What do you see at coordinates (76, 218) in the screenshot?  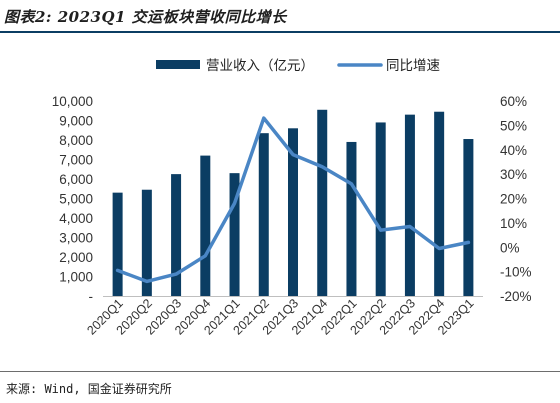 I see `left-tick-label: 4,000` at bounding box center [76, 218].